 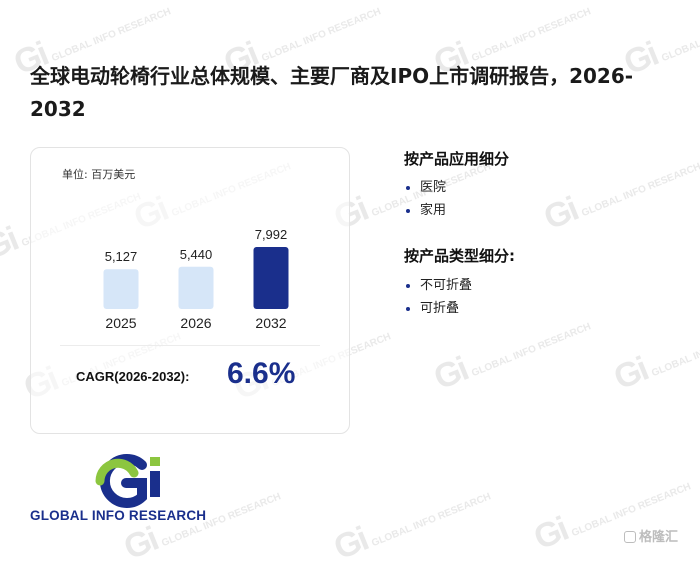 I want to click on list-item: 可折叠, so click(x=438, y=308).